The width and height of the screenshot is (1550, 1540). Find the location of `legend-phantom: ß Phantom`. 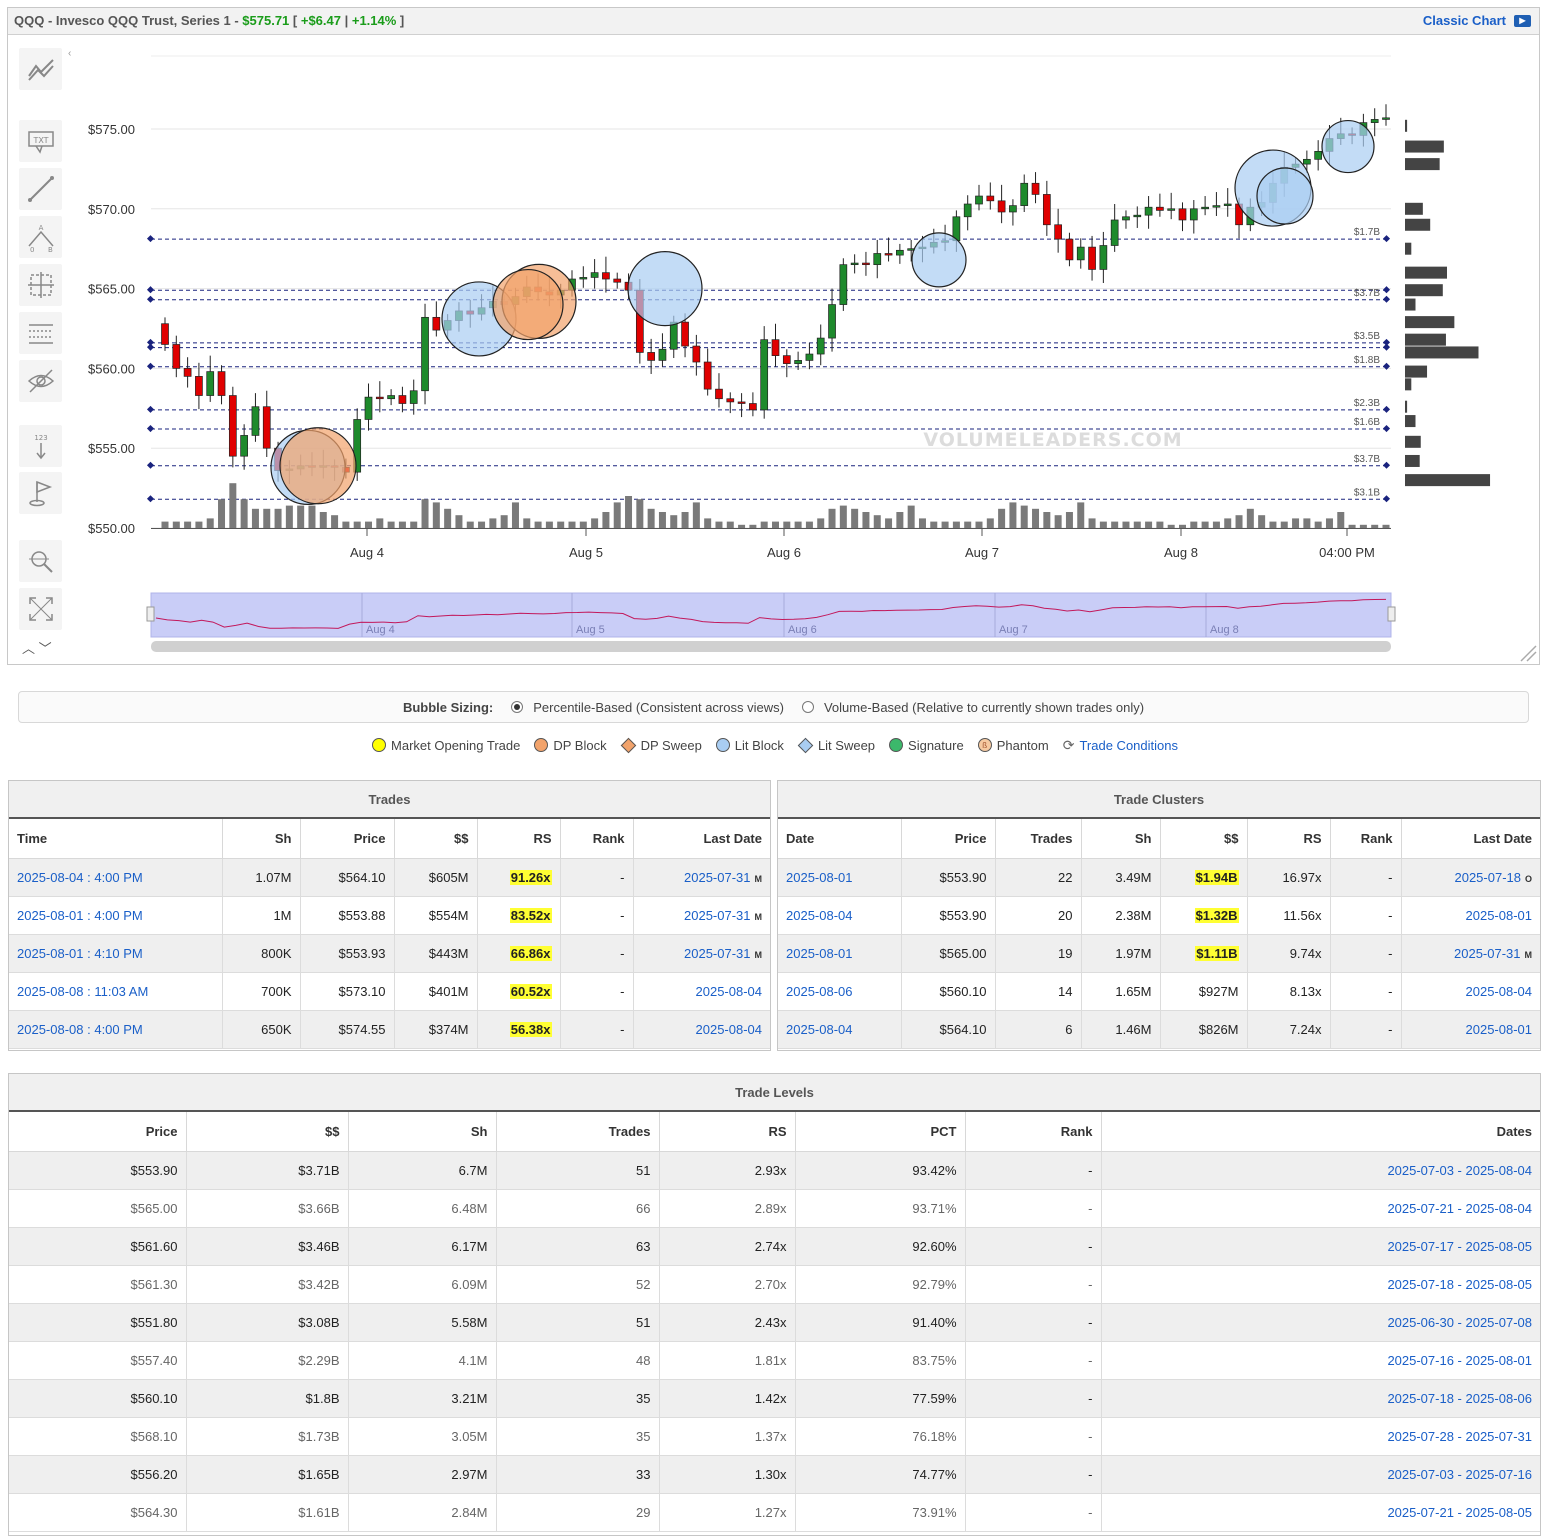

legend-phantom: ß Phantom is located at coordinates (1013, 745).